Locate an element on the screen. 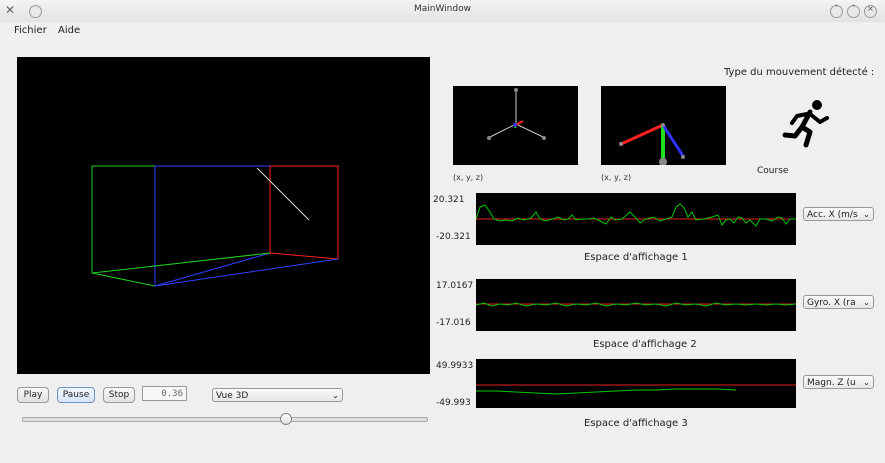  3d-box-render is located at coordinates (215, 226).